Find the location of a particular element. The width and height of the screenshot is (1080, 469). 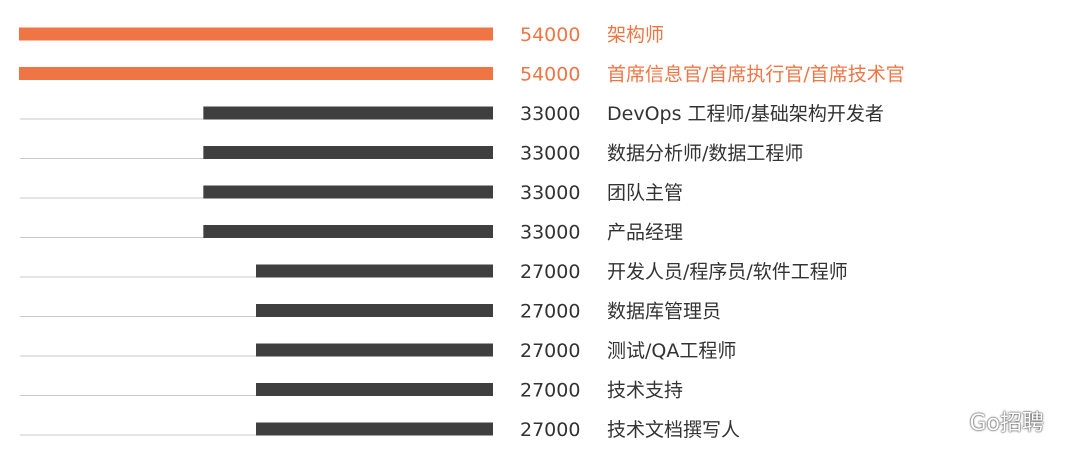

category-label: 开发人员/程序员/软件工程师 is located at coordinates (727, 272).